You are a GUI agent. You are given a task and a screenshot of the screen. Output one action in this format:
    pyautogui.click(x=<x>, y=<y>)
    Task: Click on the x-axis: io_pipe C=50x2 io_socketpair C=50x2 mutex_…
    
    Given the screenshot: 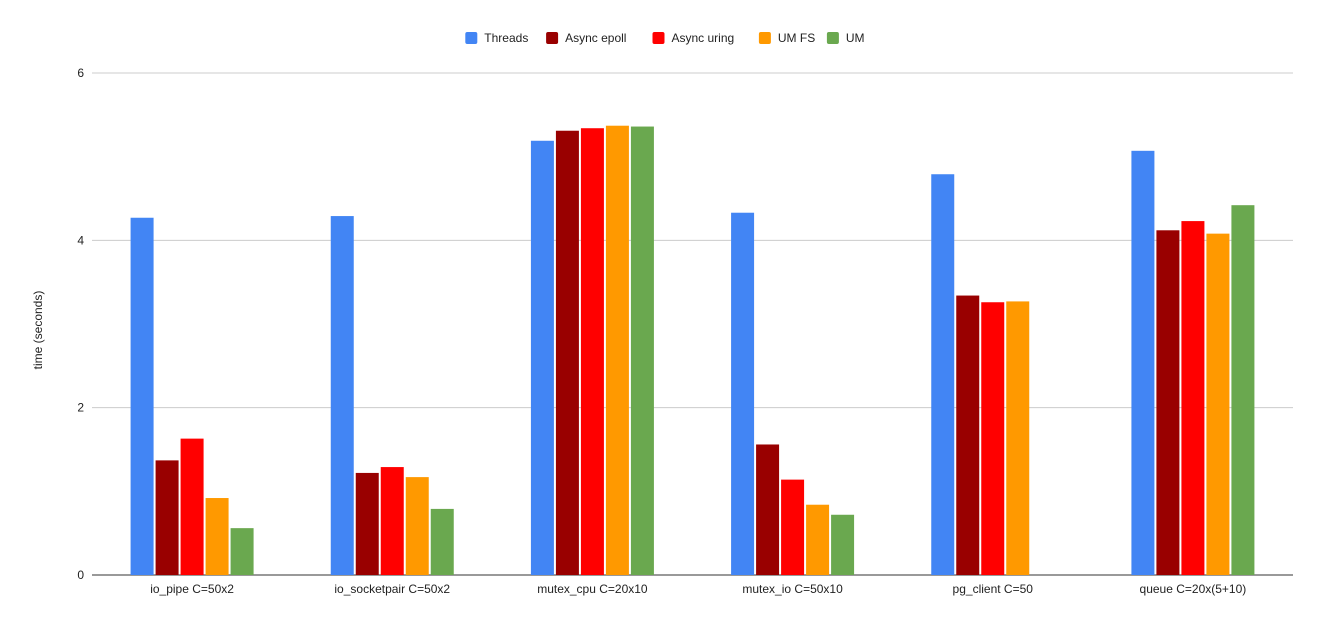 What is the action you would take?
    pyautogui.click(x=698, y=589)
    